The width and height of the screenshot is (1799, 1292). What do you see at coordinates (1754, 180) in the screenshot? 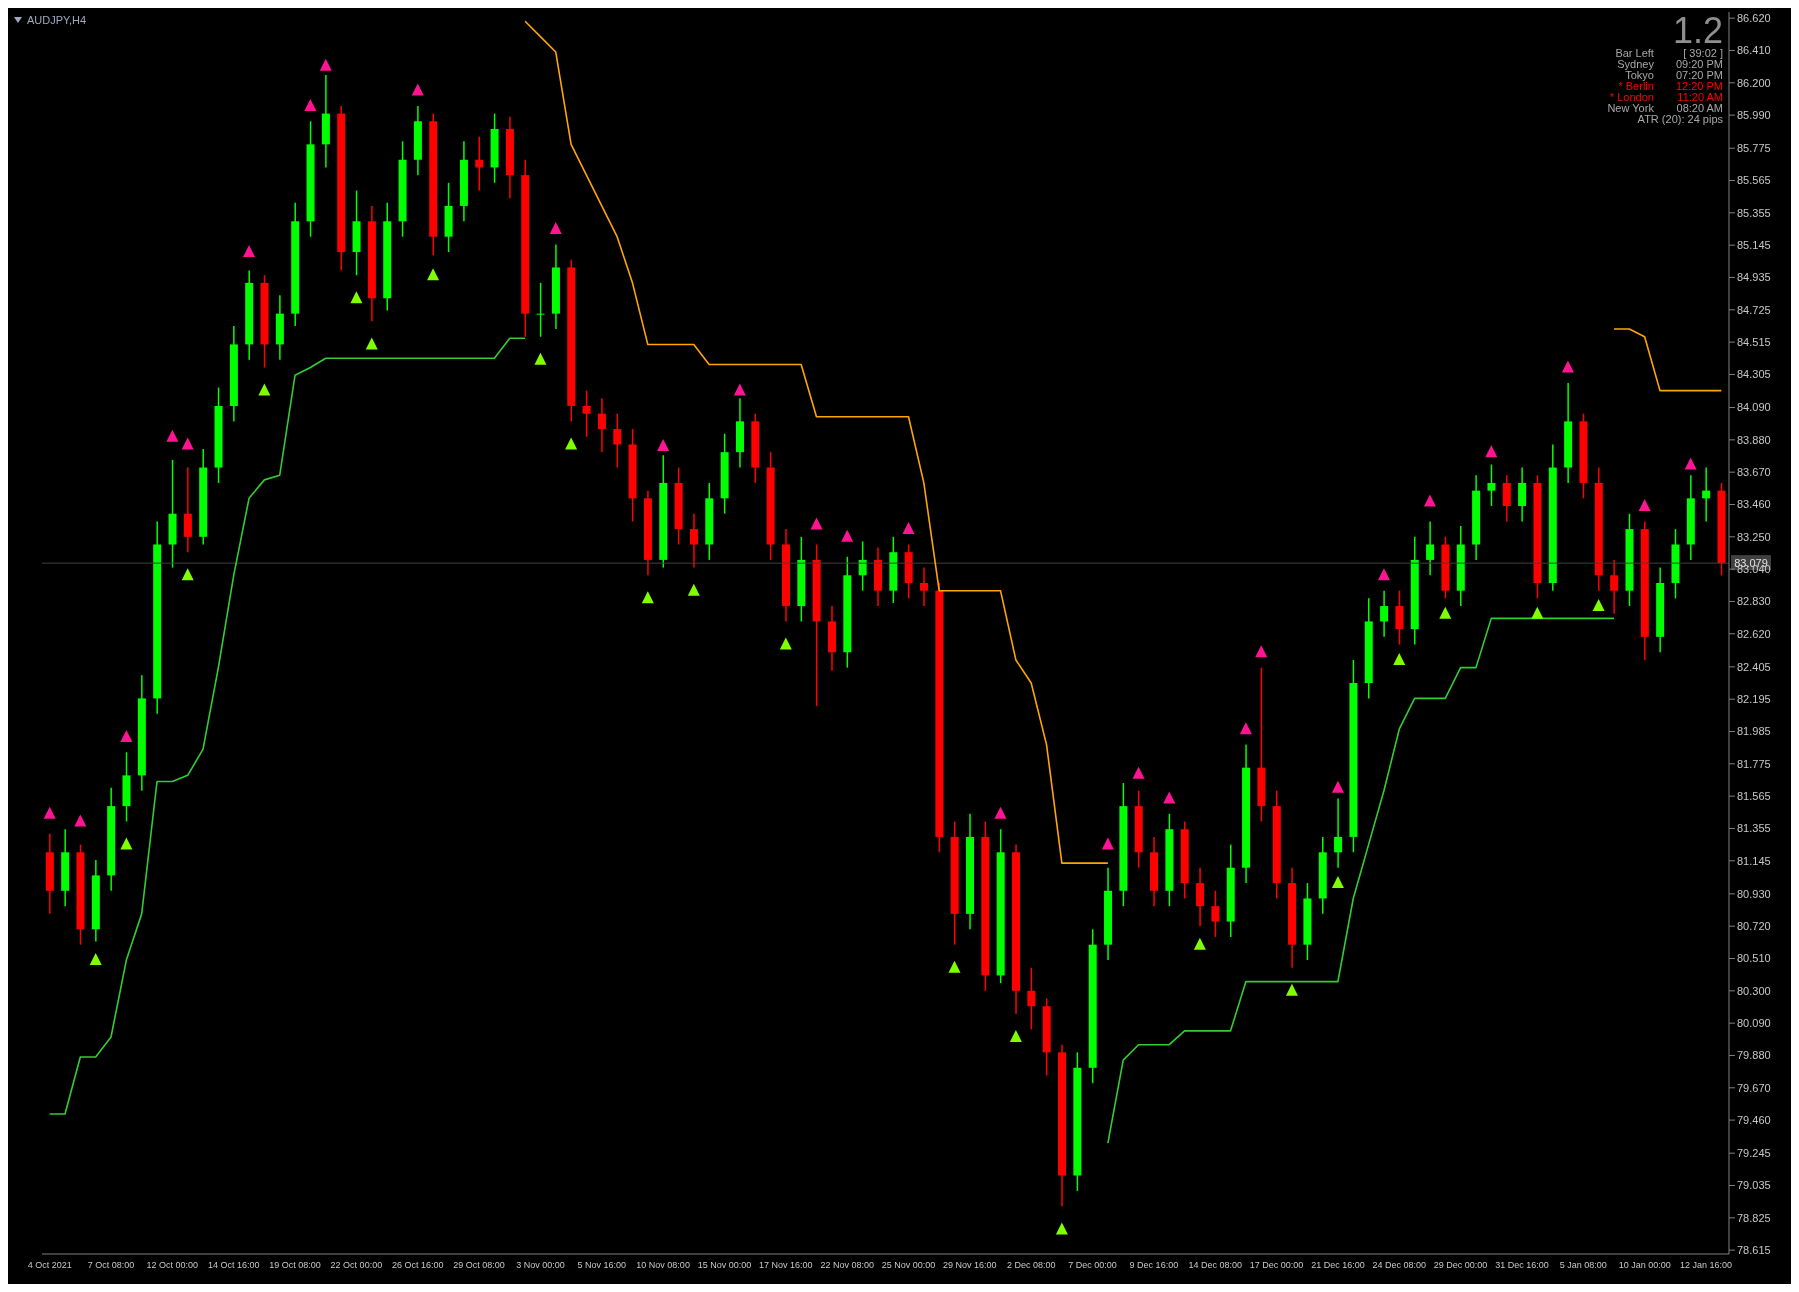
I see `y-tick-label: 85.565` at bounding box center [1754, 180].